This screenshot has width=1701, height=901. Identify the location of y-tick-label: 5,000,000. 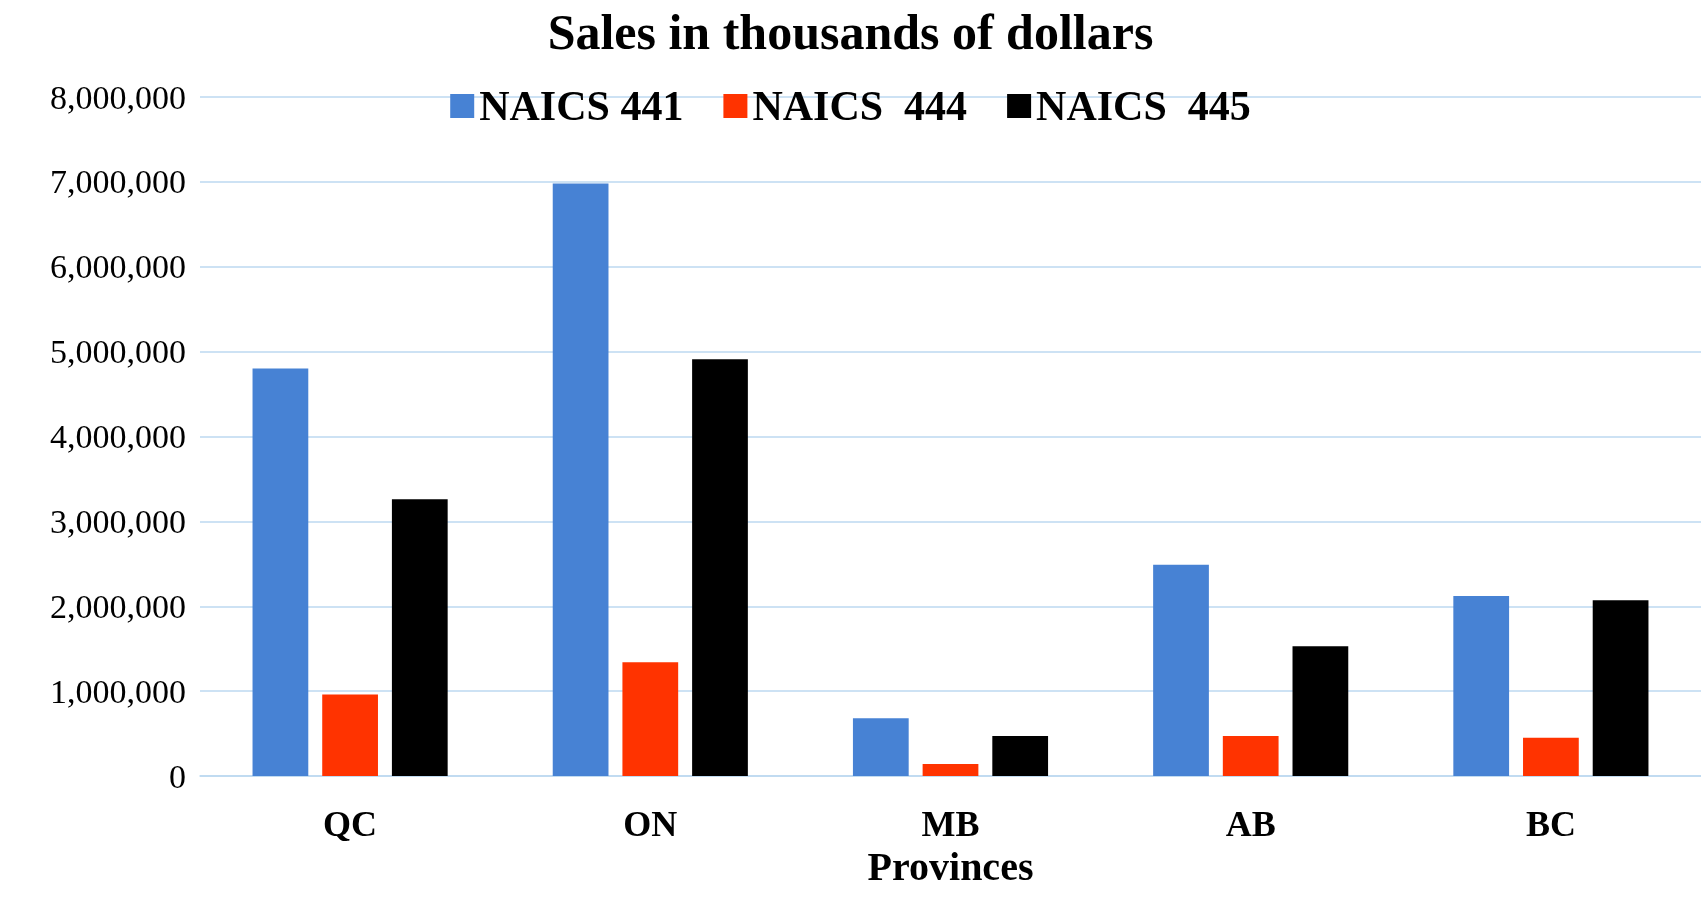
(118, 352).